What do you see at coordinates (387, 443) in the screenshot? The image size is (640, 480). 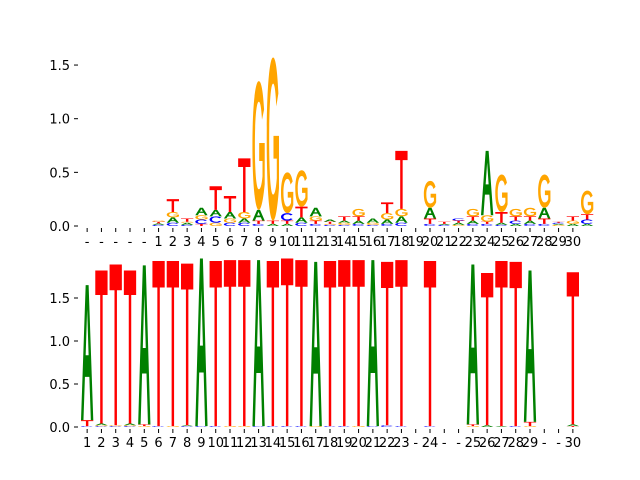 I see `x-tick-label: 22` at bounding box center [387, 443].